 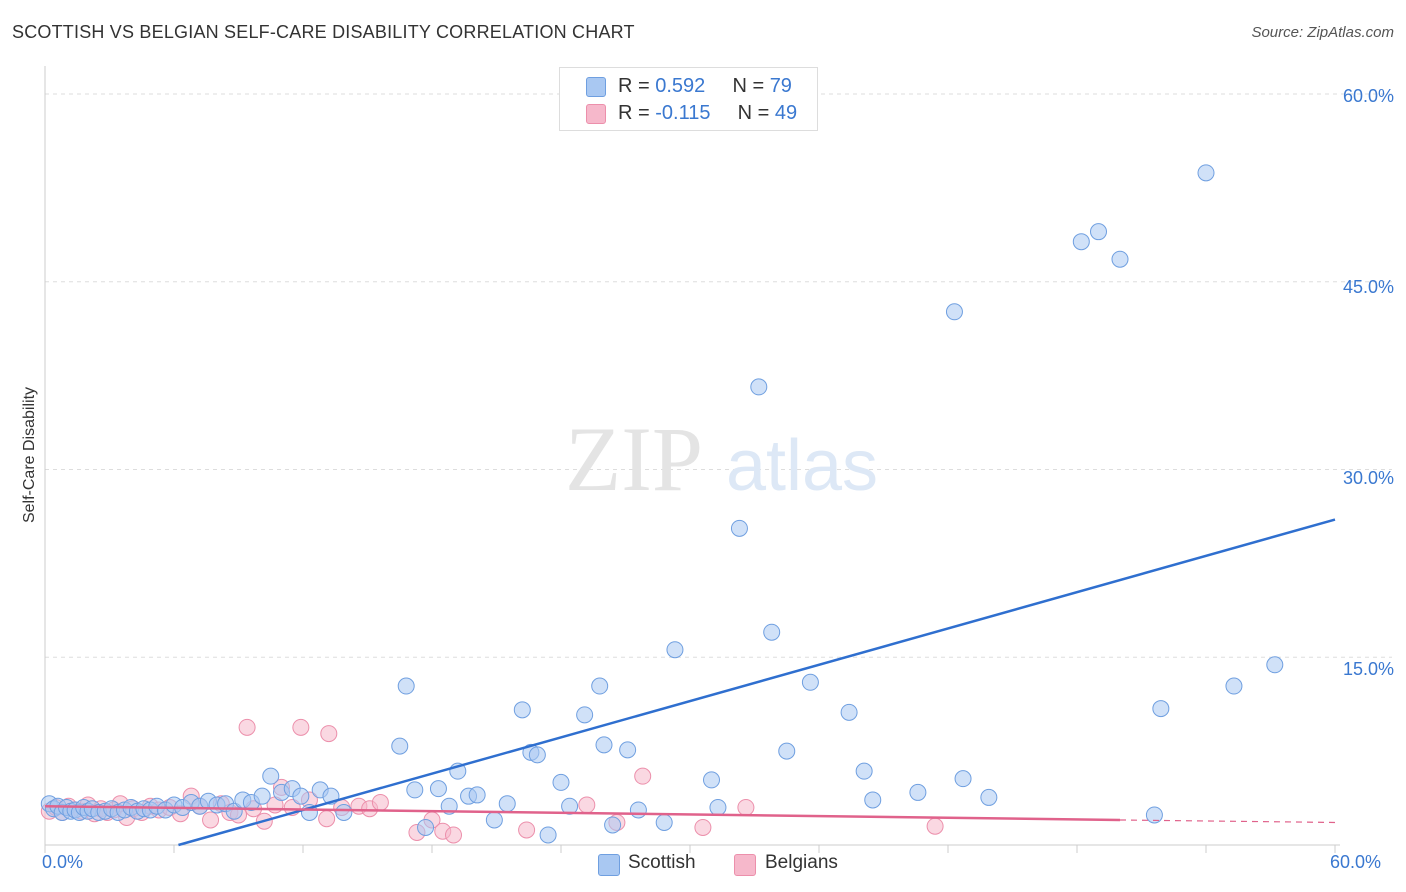 What do you see at coordinates (634, 113) in the screenshot?
I see `belgians-r-label: R =` at bounding box center [634, 113].